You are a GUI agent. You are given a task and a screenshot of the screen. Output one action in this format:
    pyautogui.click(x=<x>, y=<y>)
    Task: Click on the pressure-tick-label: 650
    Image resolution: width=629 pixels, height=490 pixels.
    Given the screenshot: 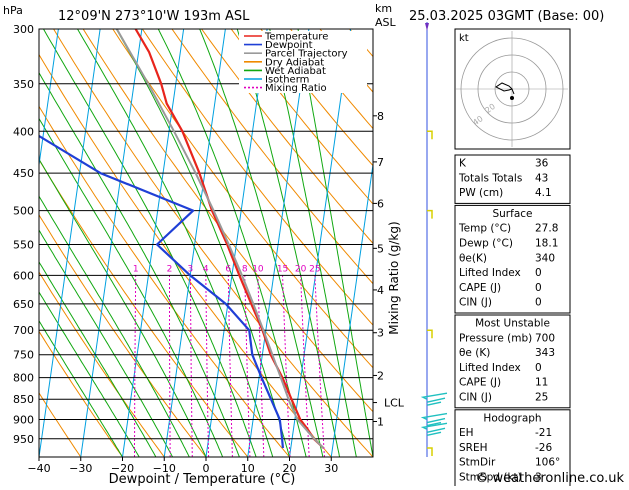 What is the action you would take?
    pyautogui.click(x=23, y=304)
    